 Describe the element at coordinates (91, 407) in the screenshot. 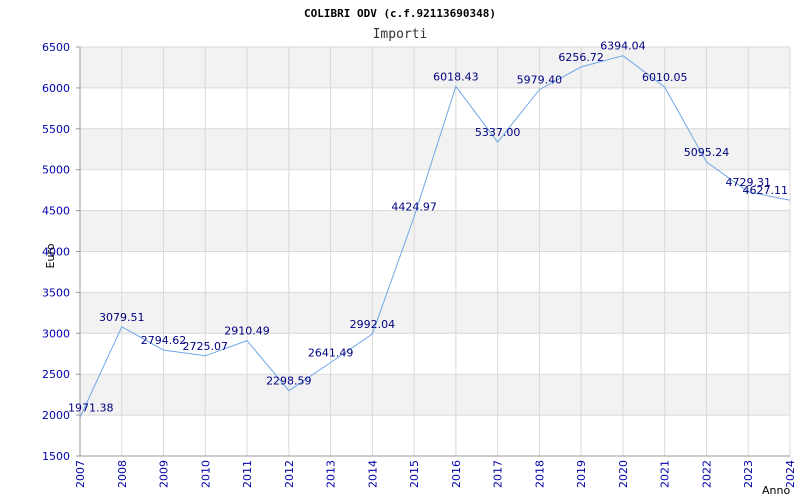

I see `data-label: 1971.38` at that location.